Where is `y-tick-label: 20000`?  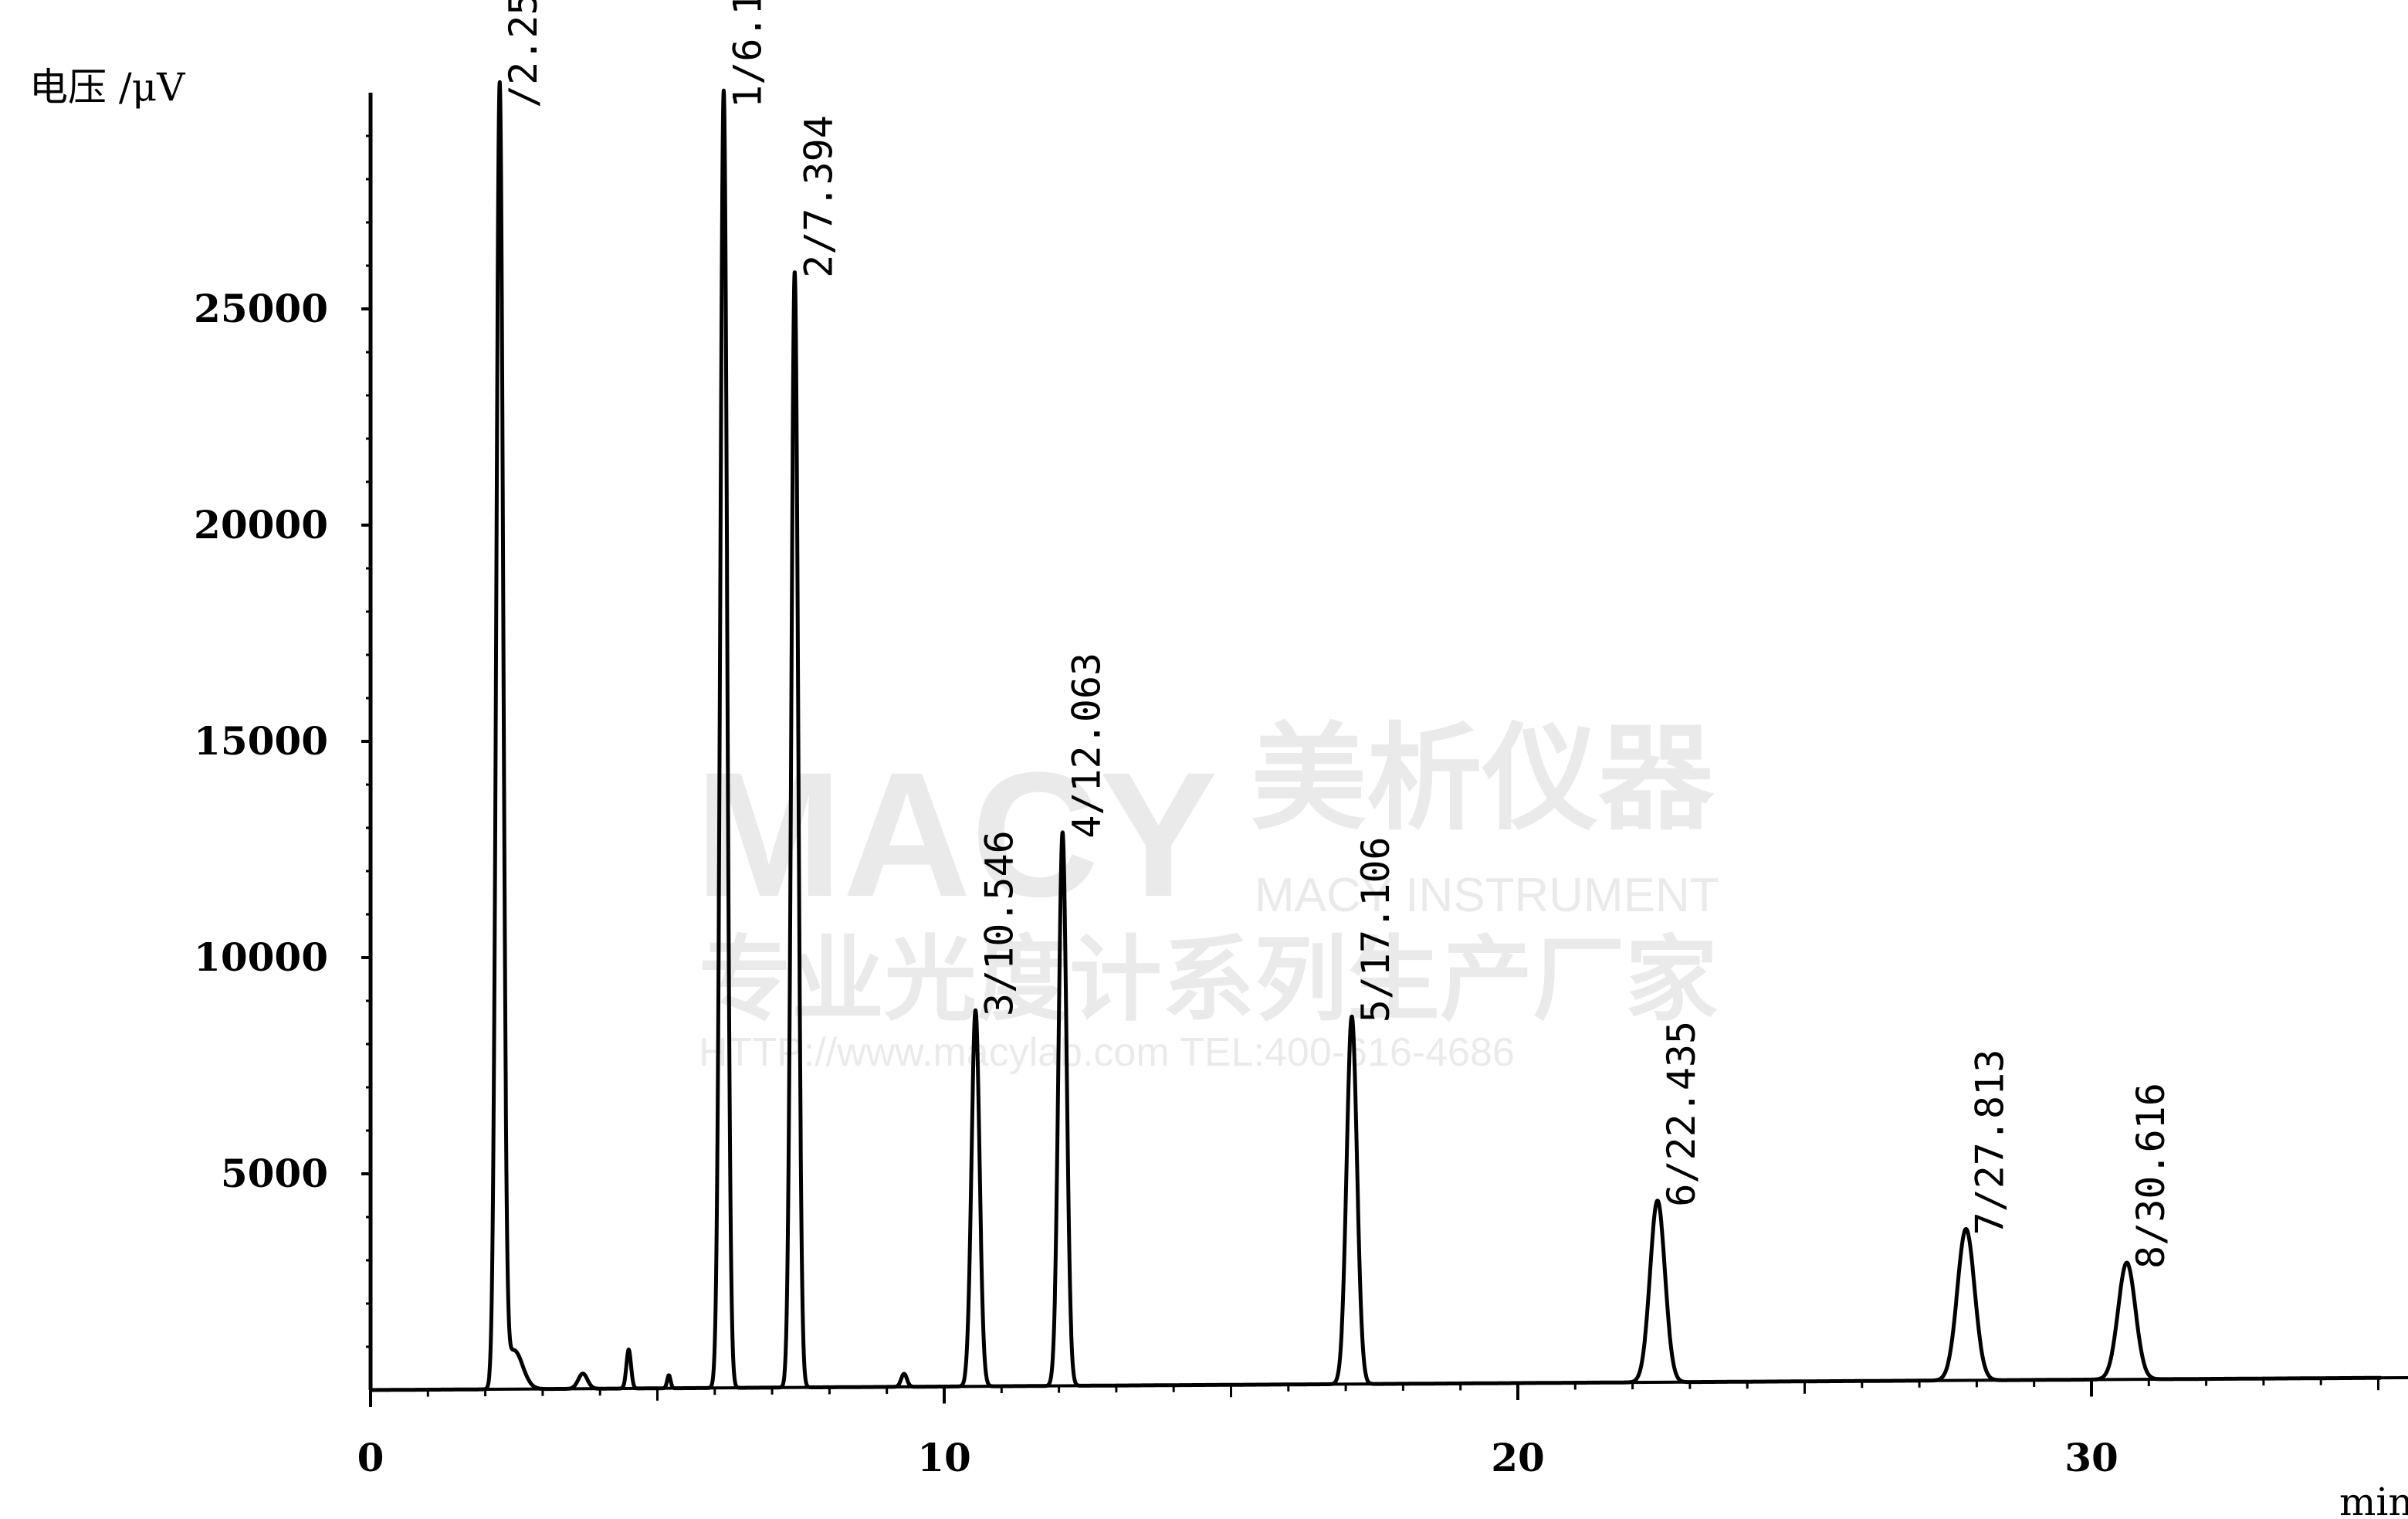 y-tick-label: 20000 is located at coordinates (261, 525).